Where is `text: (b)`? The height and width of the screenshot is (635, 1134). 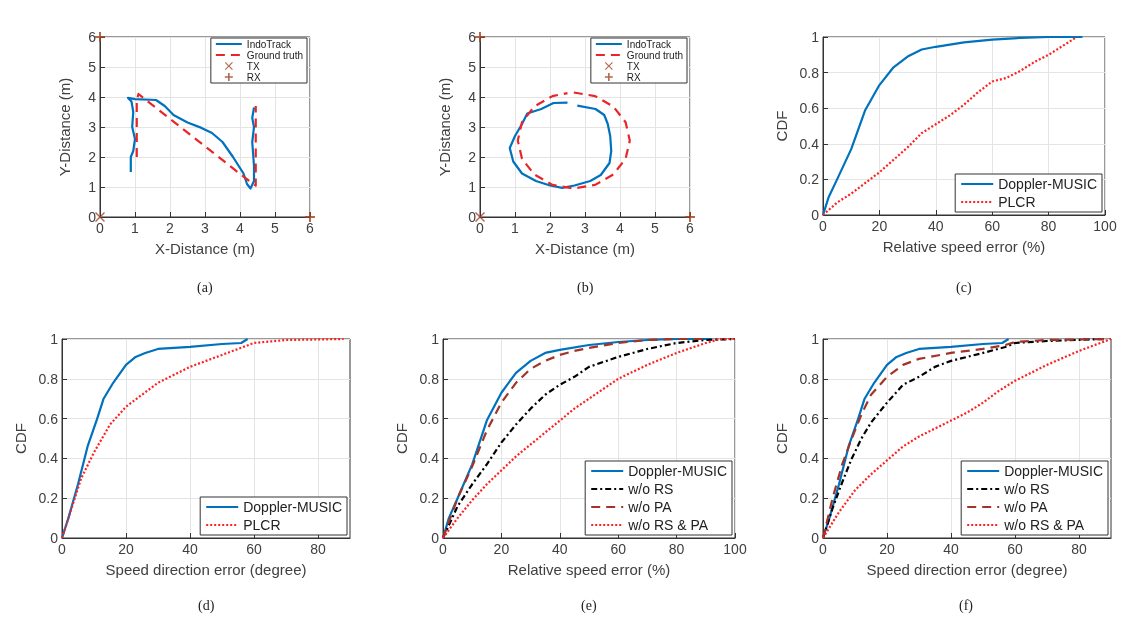
text: (b) is located at coordinates (585, 287).